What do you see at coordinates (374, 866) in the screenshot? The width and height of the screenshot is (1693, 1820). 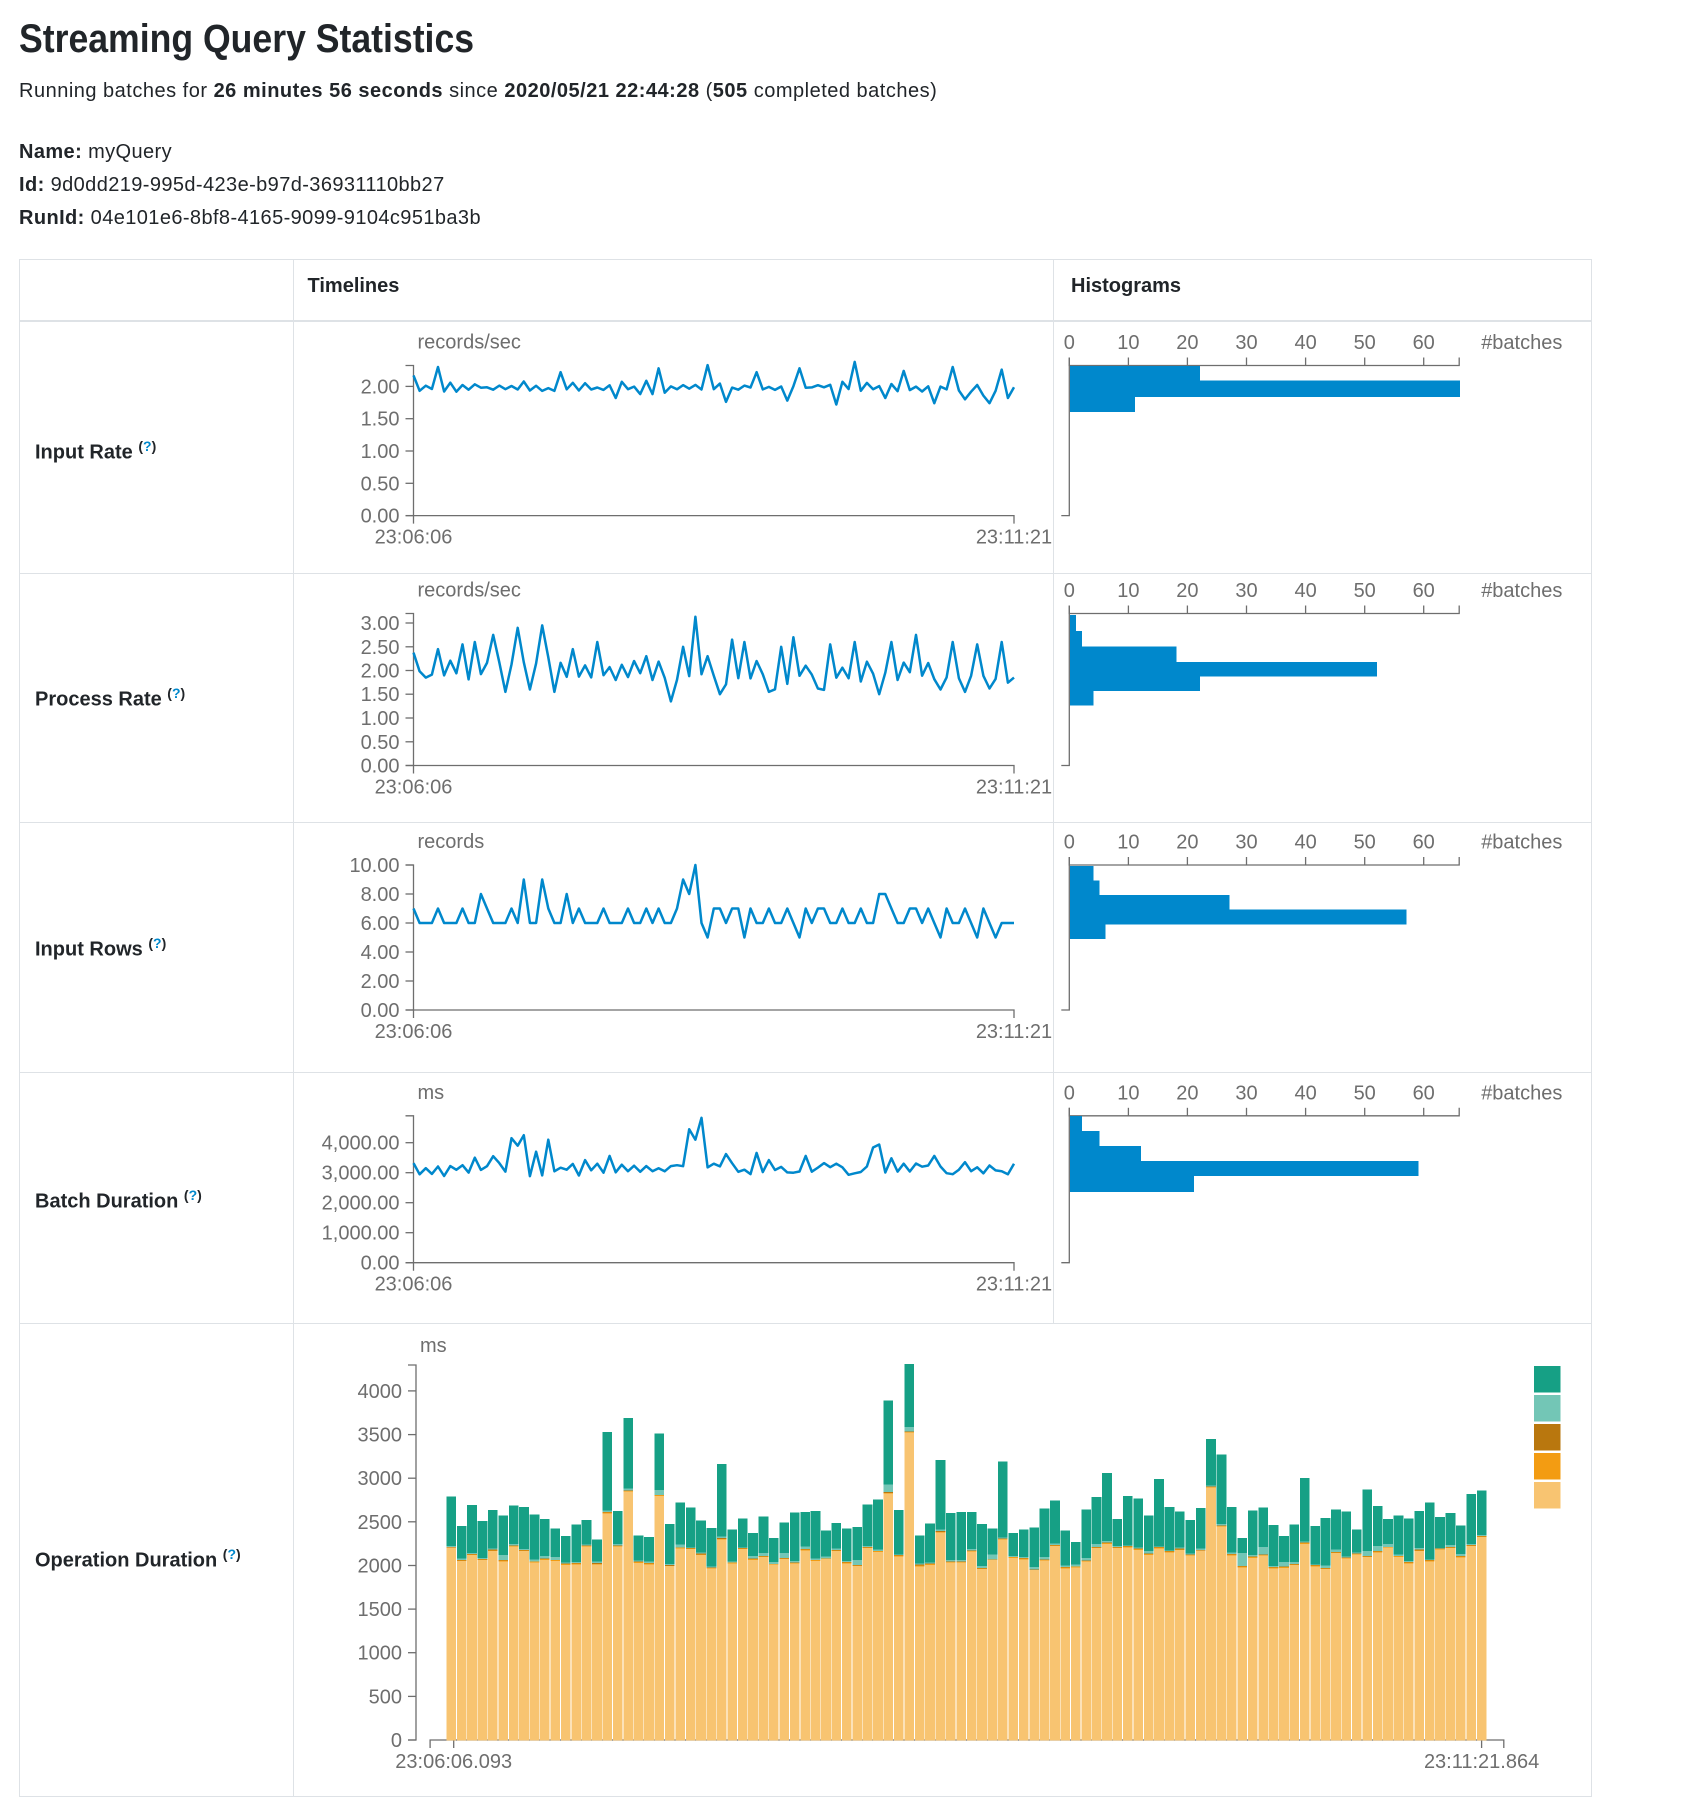 I see `svg-text: 10.00` at bounding box center [374, 866].